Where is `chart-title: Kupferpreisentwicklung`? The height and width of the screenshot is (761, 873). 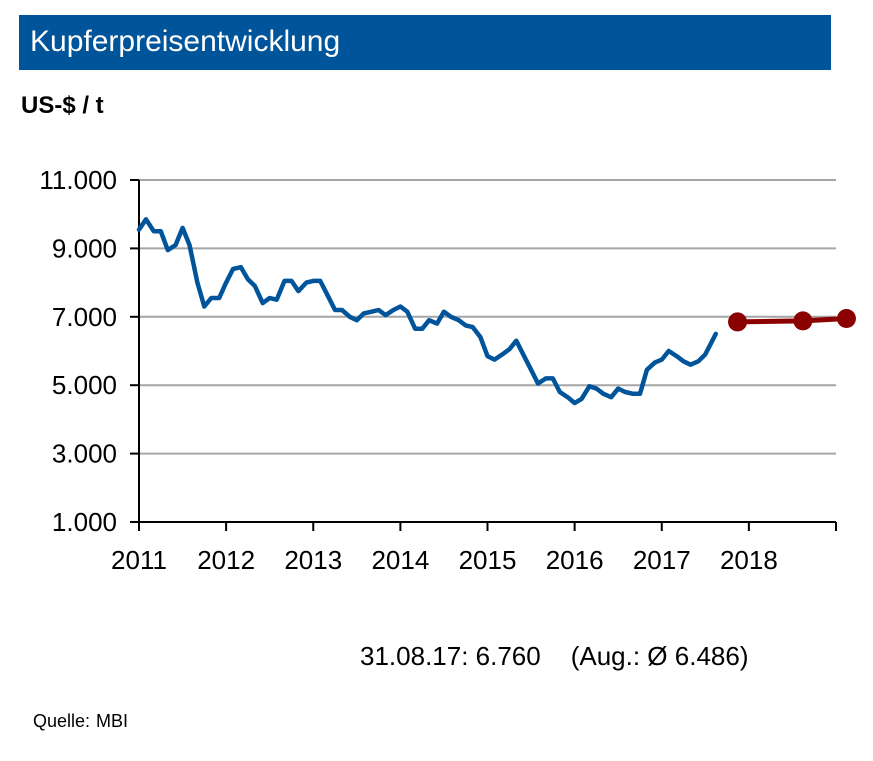 chart-title: Kupferpreisentwicklung is located at coordinates (185, 41).